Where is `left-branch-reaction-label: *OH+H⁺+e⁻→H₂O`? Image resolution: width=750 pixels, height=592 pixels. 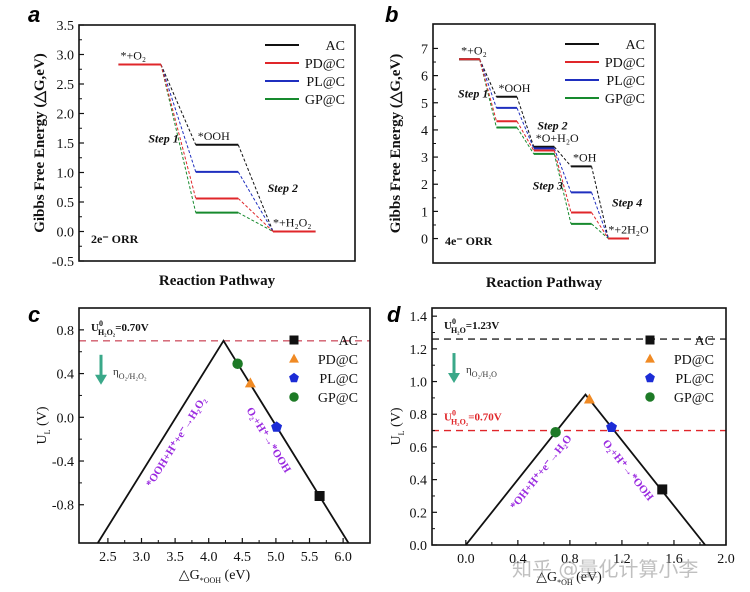 left-branch-reaction-label: *OH+H⁺+e⁻→H₂O is located at coordinates (541, 472).